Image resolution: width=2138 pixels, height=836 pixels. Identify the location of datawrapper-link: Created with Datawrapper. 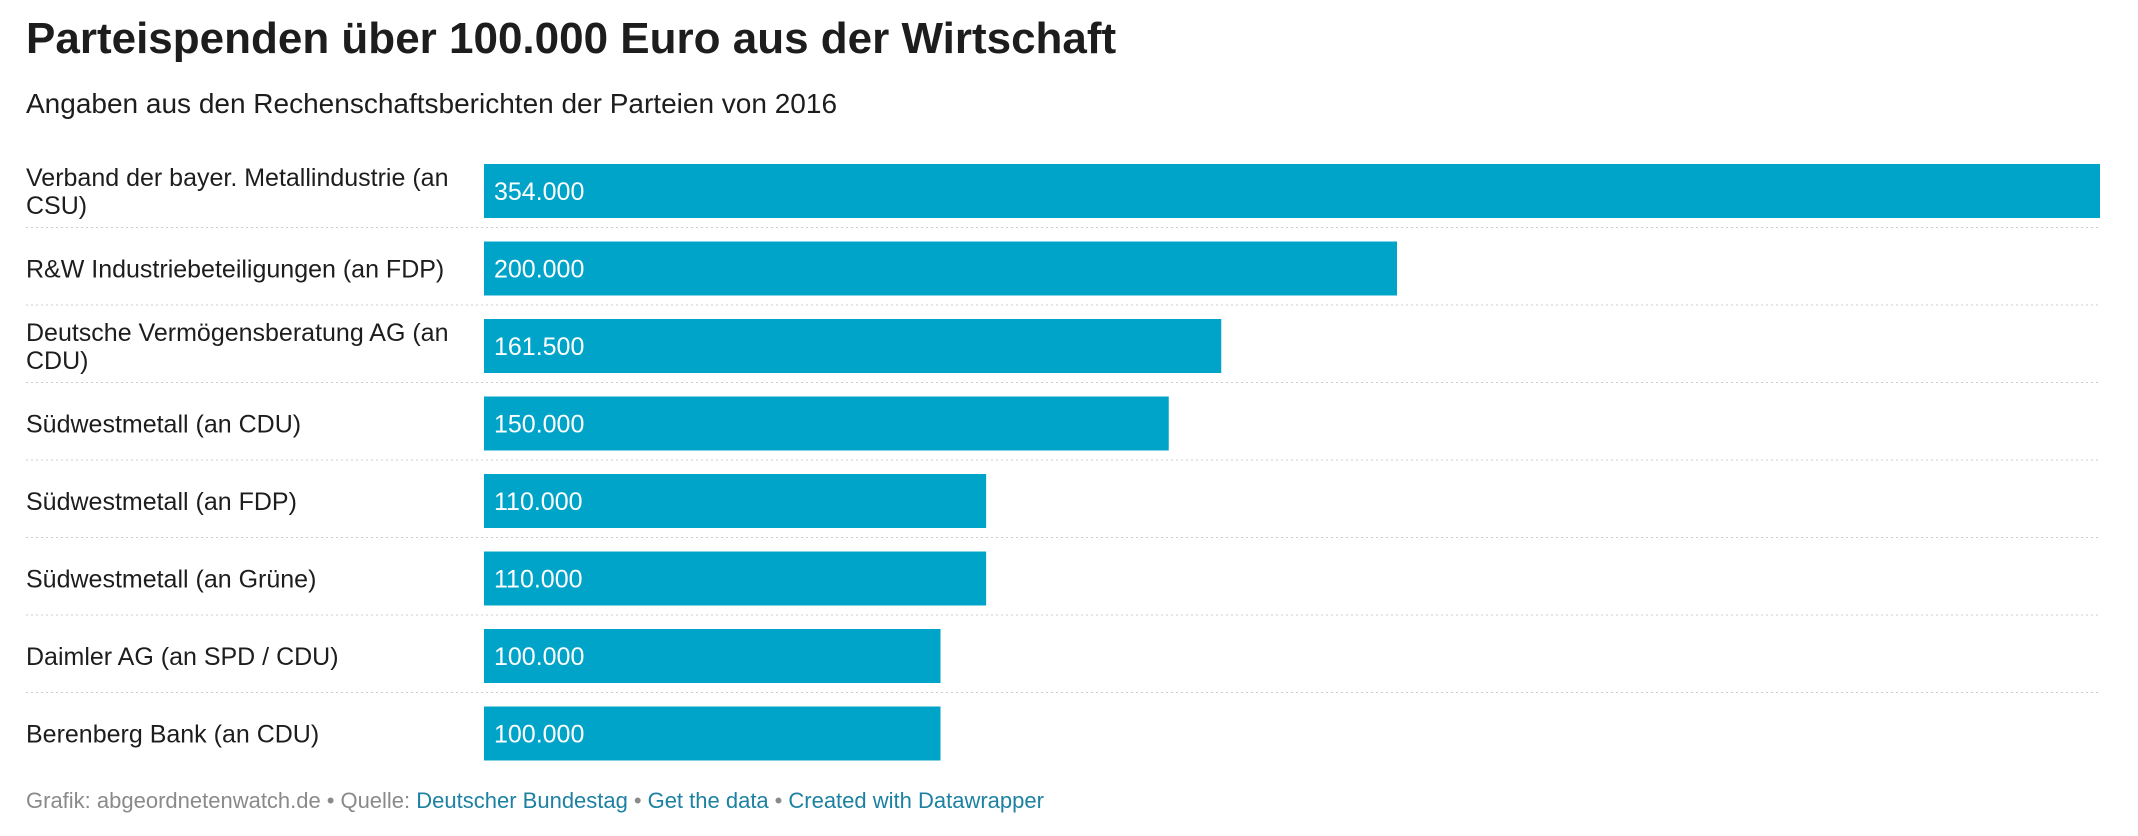
(916, 800).